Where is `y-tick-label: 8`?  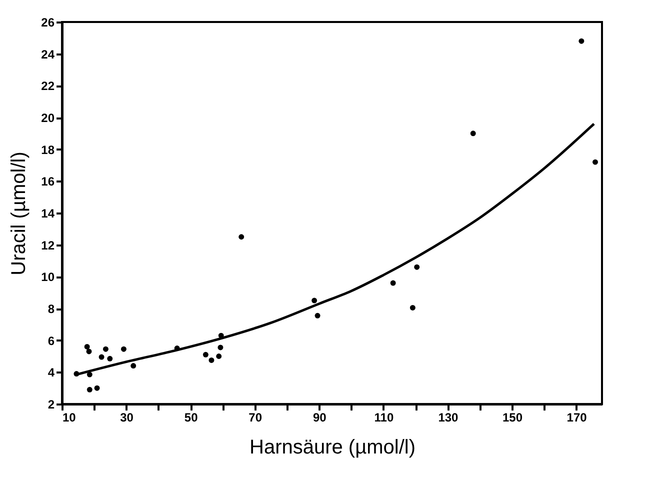 y-tick-label: 8 is located at coordinates (51, 309).